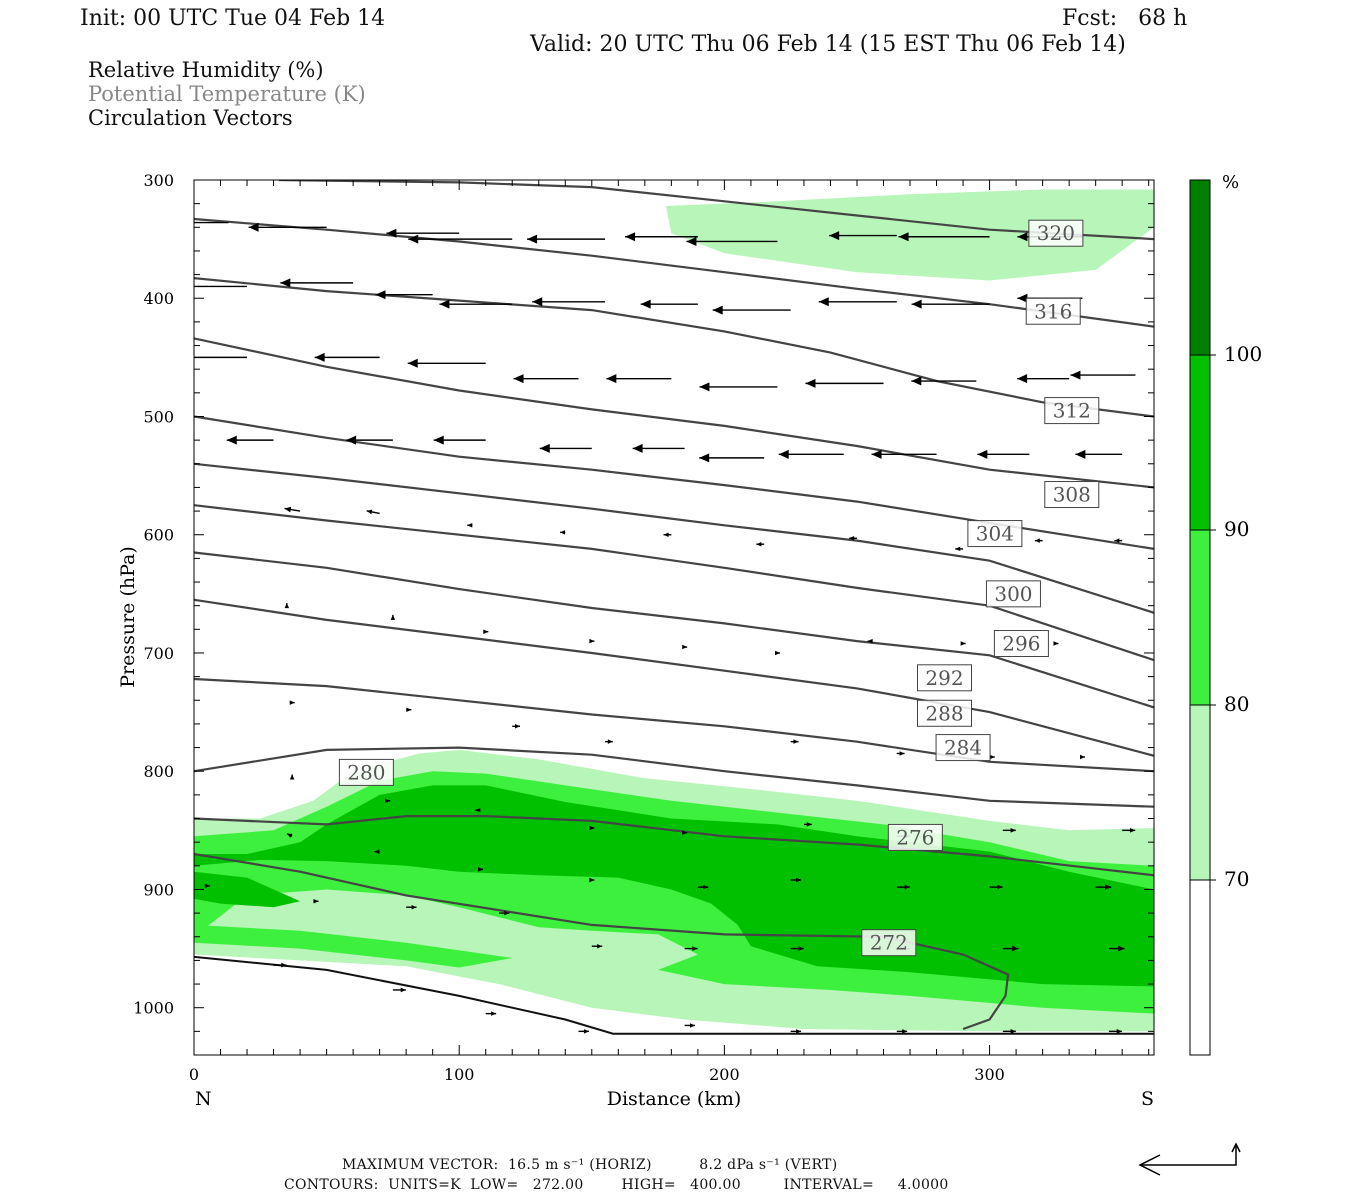  I want to click on init-time: Init: 00 UTC Tue 04 Feb 14, so click(233, 18).